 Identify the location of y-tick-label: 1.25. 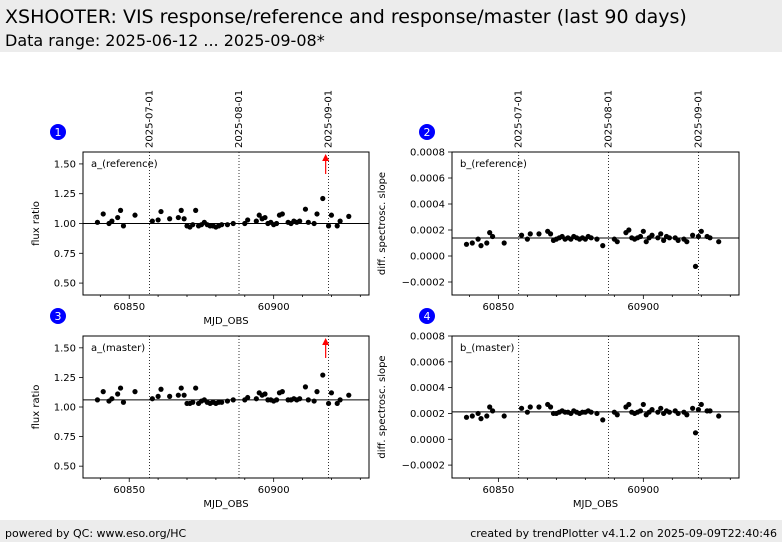
(65, 378).